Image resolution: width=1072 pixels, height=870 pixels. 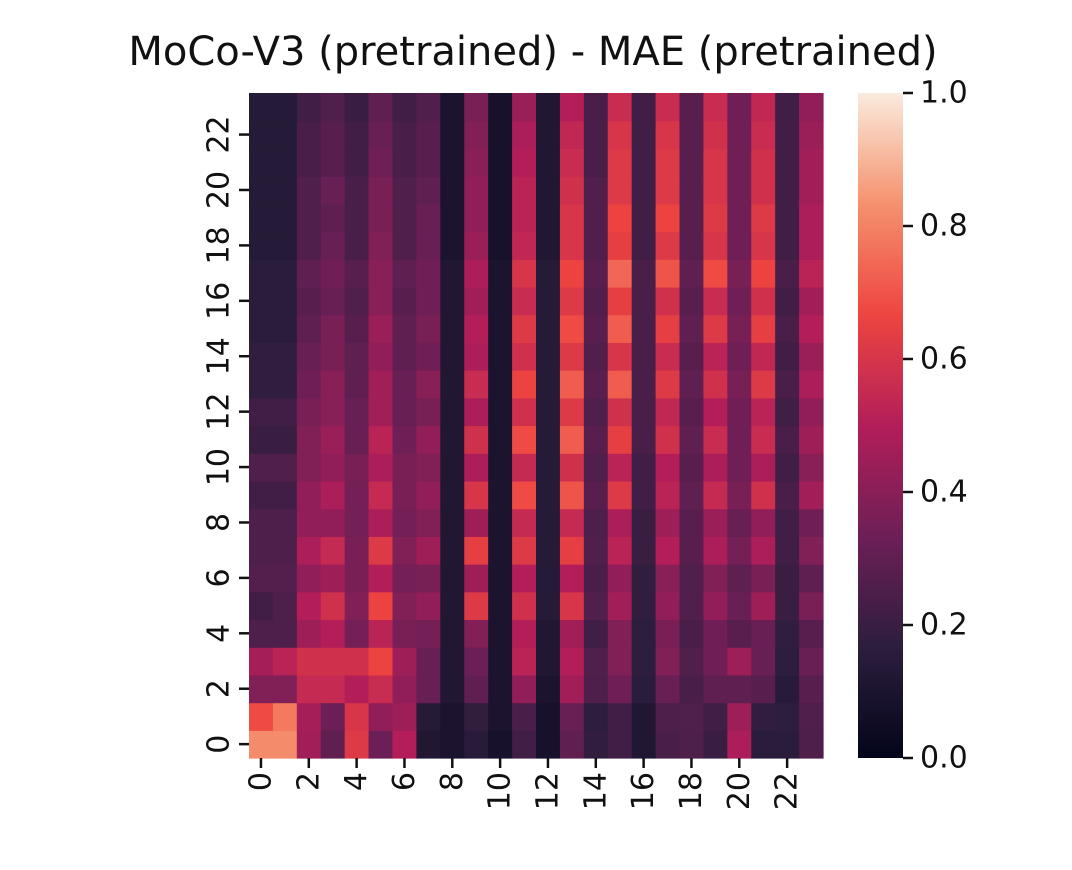 What do you see at coordinates (944, 492) in the screenshot?
I see `colorbar-tick-label: 0.4` at bounding box center [944, 492].